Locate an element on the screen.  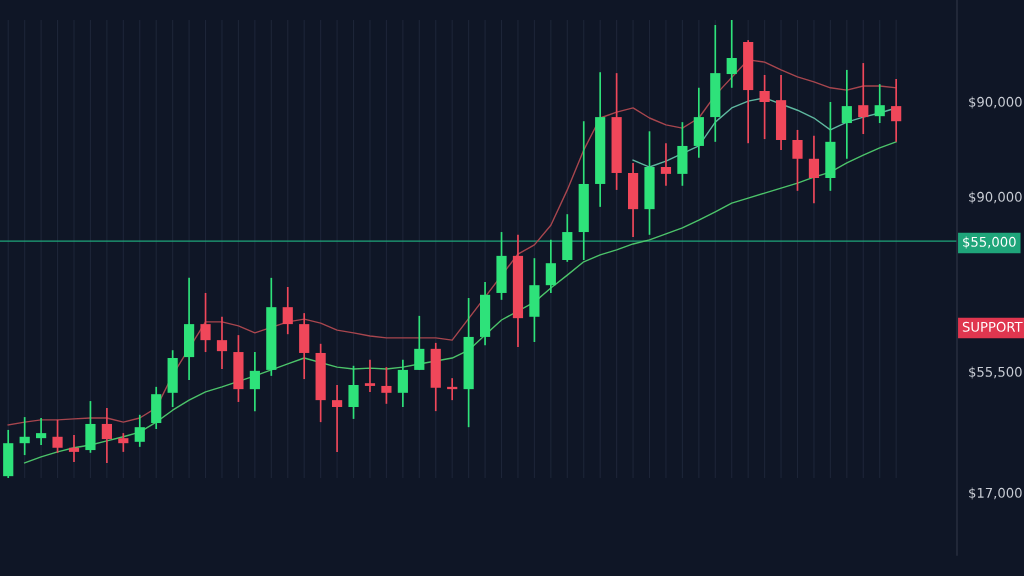
text: SUPPORT is located at coordinates (992, 326).